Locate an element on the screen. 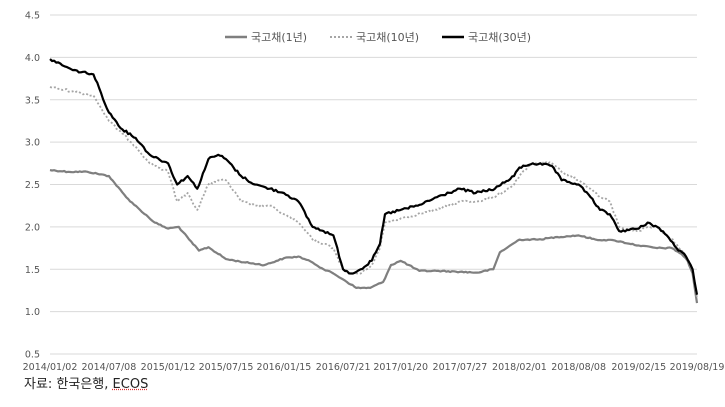 The height and width of the screenshot is (407, 725). y-tick-label: 0.5 is located at coordinates (32, 355).